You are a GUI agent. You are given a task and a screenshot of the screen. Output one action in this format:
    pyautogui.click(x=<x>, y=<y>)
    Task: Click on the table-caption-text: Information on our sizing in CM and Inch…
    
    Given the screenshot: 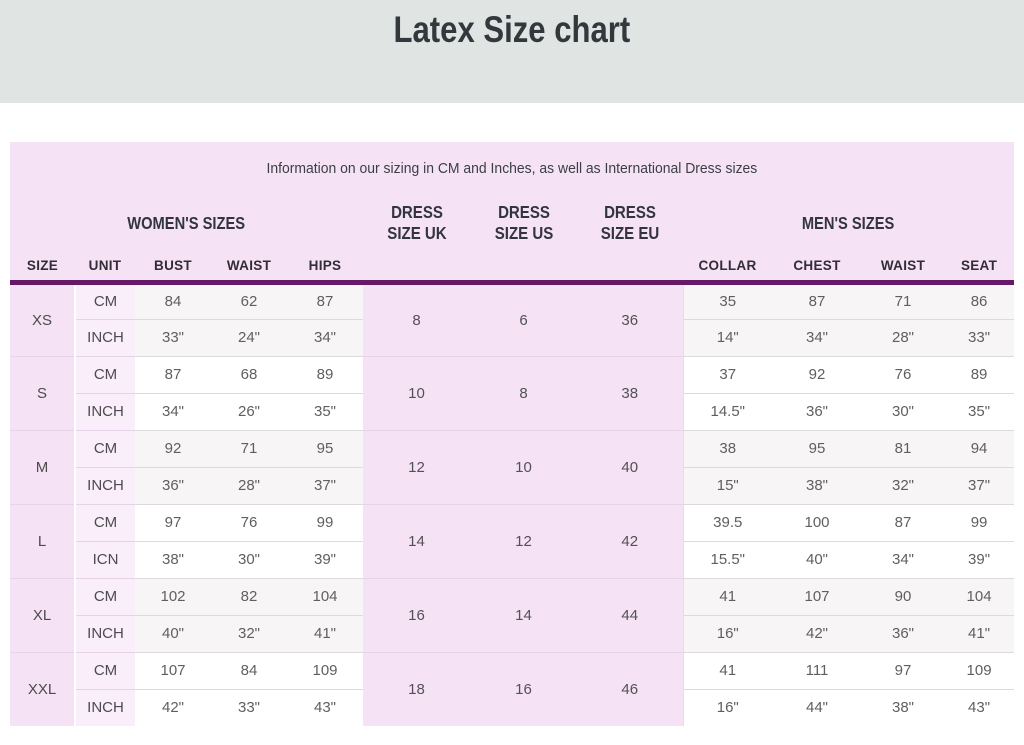 What is the action you would take?
    pyautogui.click(x=512, y=168)
    